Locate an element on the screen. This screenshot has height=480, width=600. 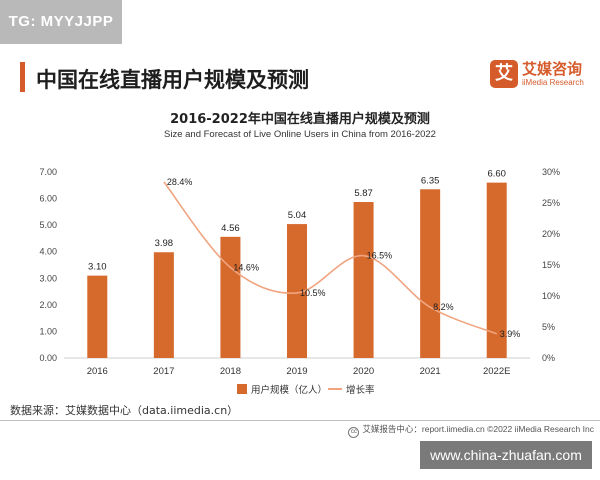
chart-title: 2016-2022年中国在线直播用户规模及预测 is located at coordinates (300, 119).